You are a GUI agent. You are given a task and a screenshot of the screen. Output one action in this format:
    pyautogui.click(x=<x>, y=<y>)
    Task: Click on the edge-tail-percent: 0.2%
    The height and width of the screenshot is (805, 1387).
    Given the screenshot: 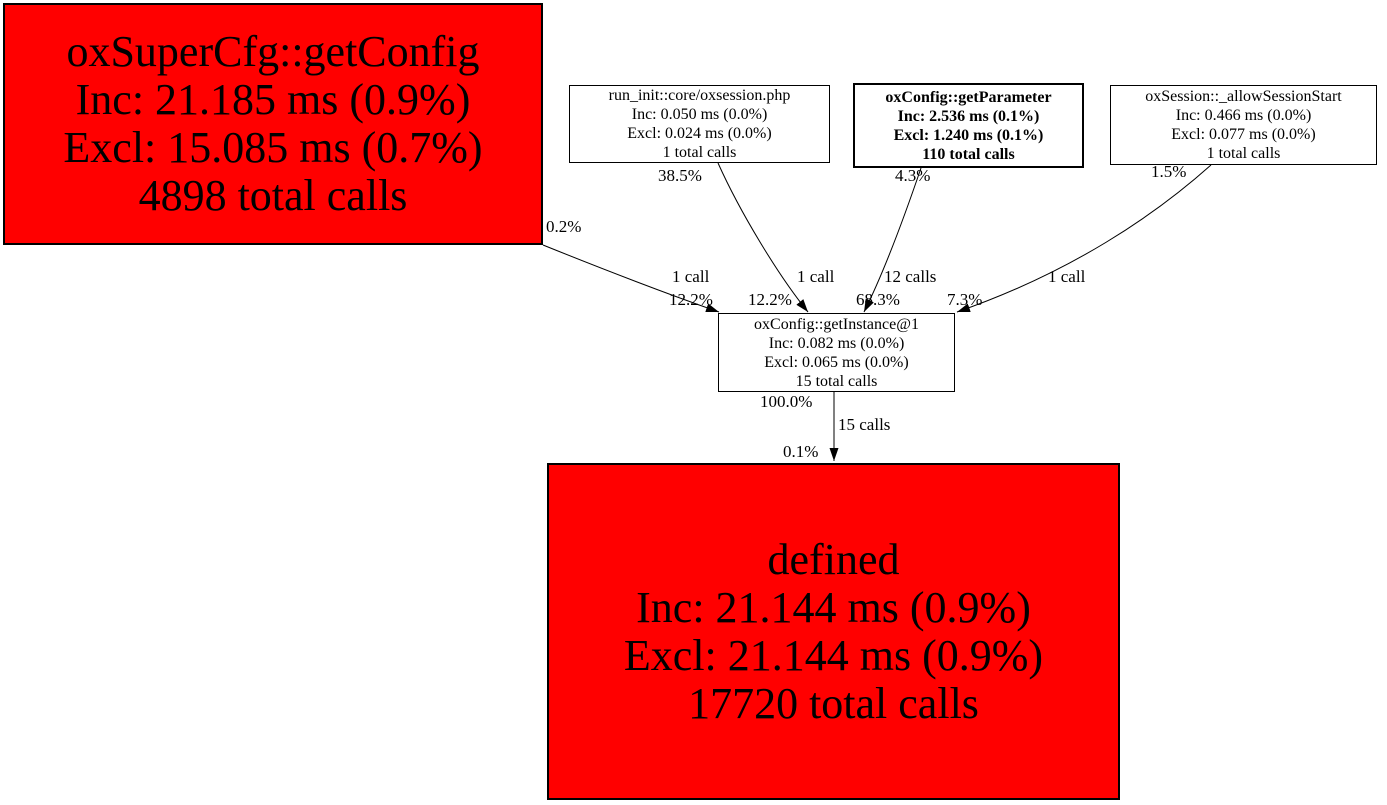 What is the action you would take?
    pyautogui.click(x=564, y=226)
    